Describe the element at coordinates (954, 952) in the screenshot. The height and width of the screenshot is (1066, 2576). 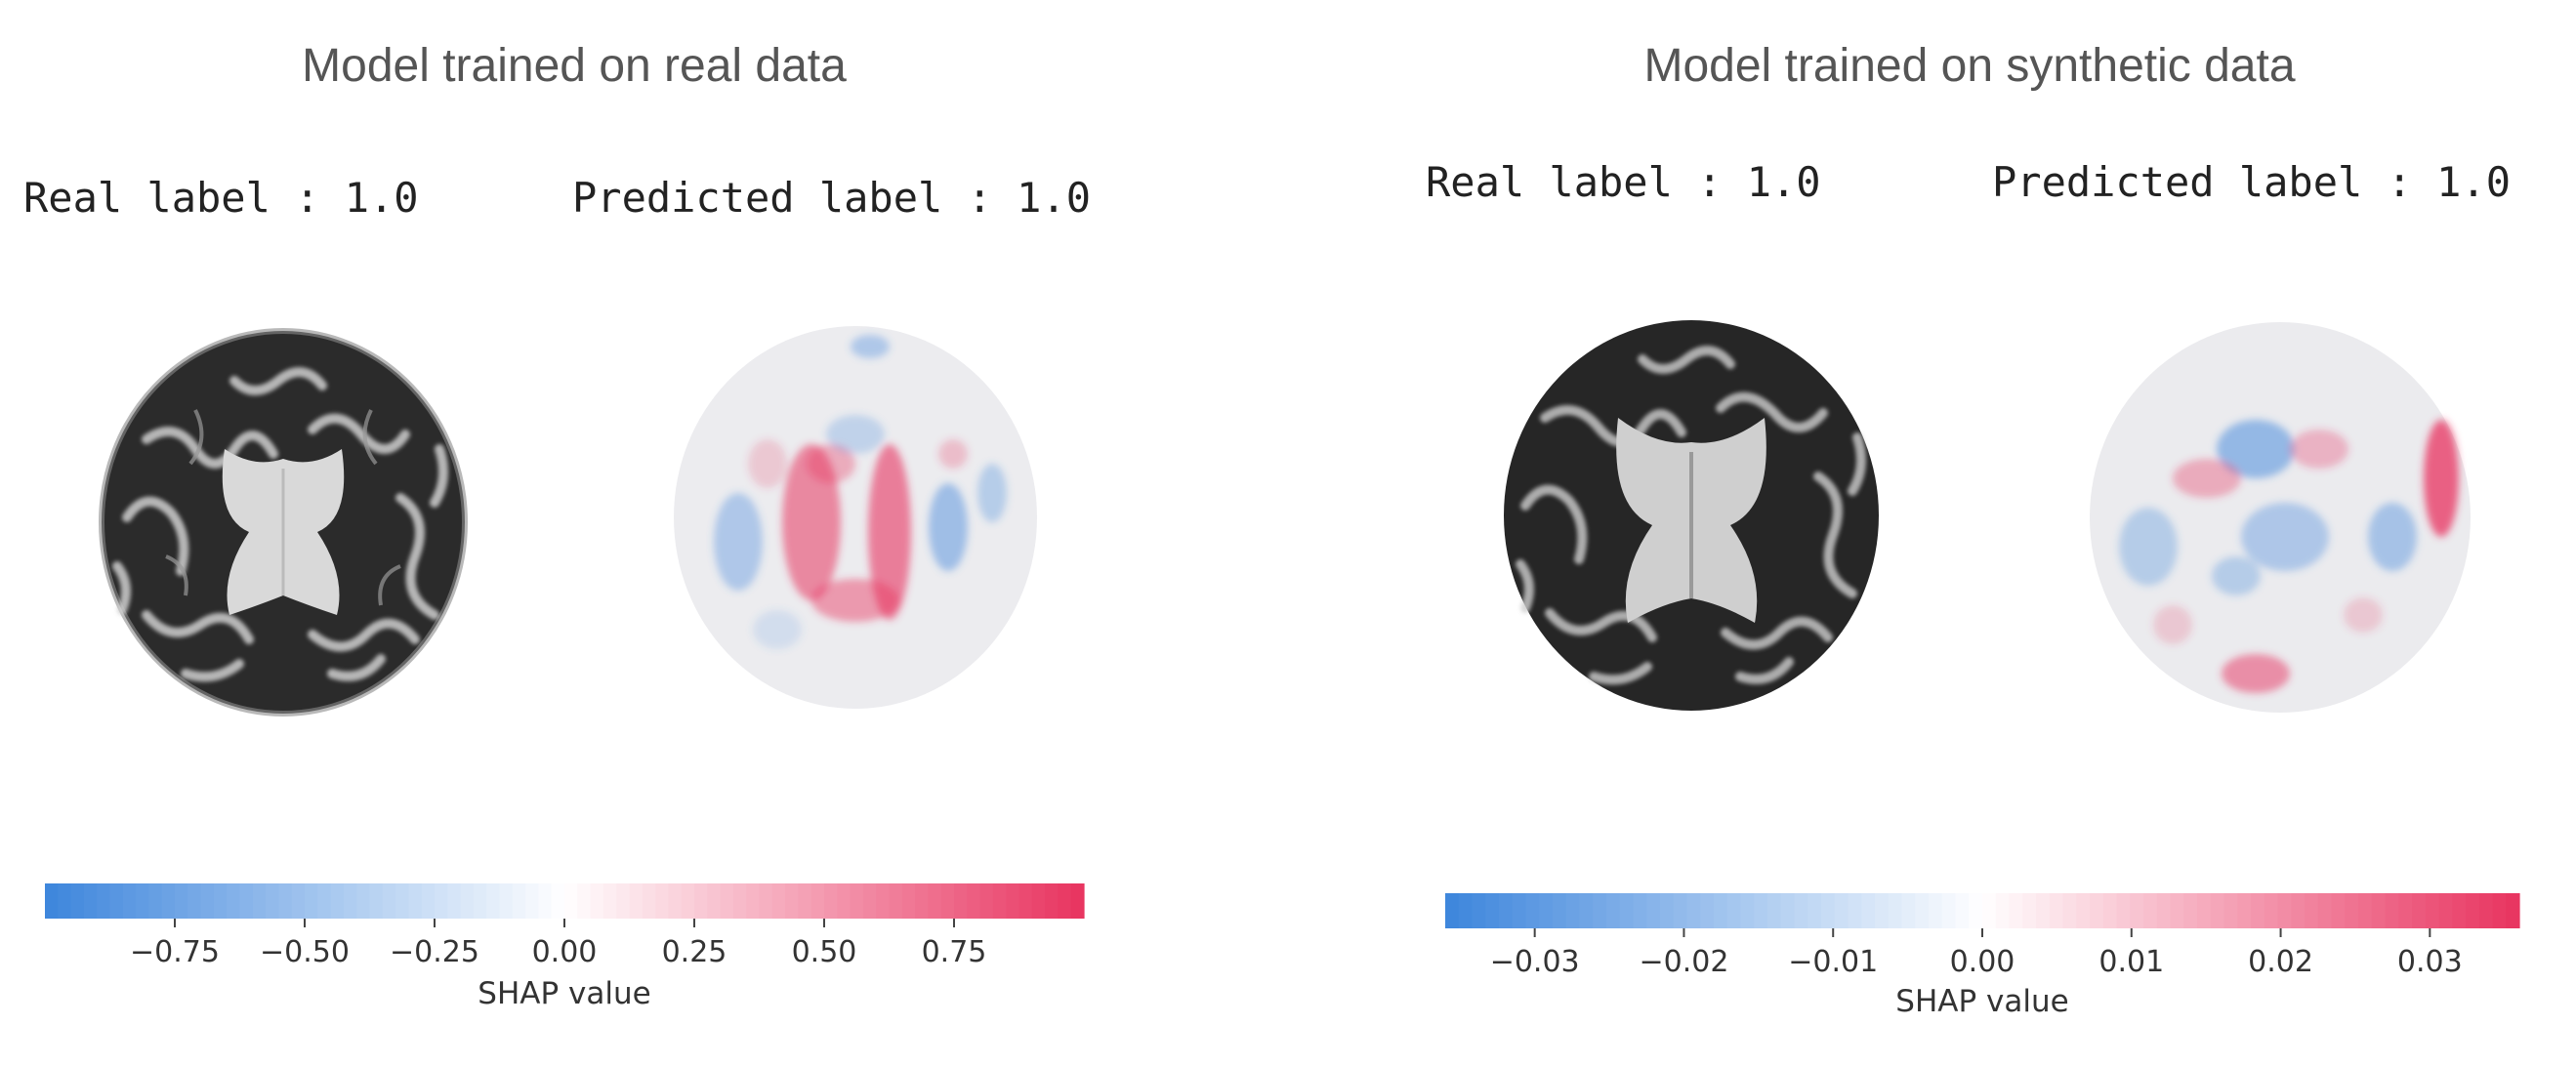
I see `colorbar-tick-label: 0.75` at that location.